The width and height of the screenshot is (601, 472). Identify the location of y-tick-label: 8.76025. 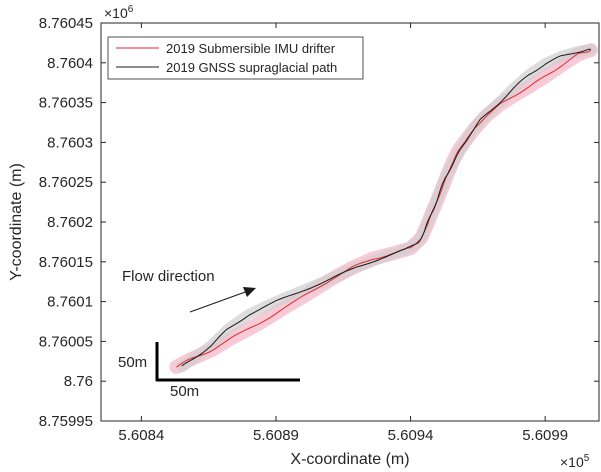
(66, 182).